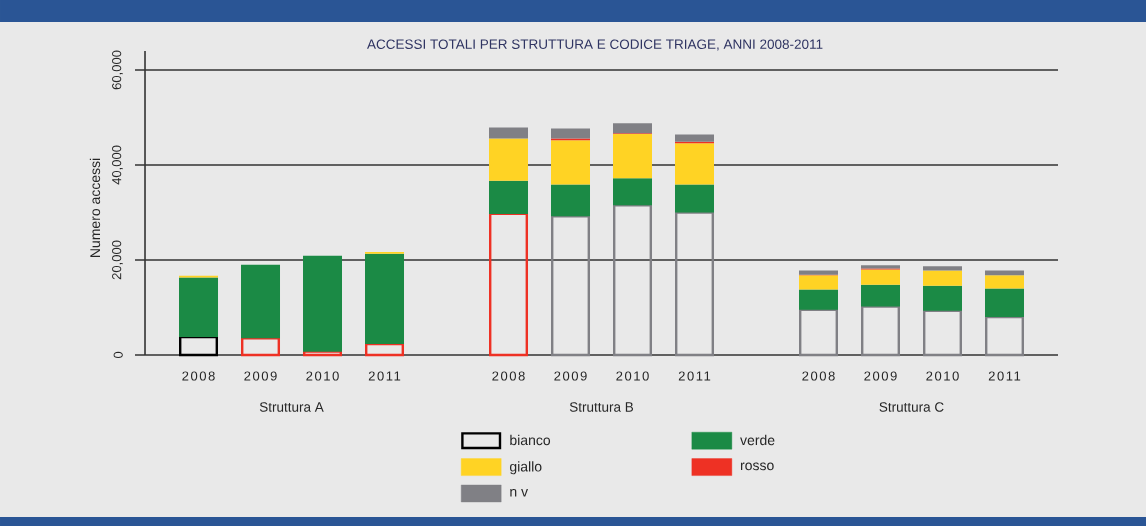  Describe the element at coordinates (291, 407) in the screenshot. I see `text: Struttura A` at that location.